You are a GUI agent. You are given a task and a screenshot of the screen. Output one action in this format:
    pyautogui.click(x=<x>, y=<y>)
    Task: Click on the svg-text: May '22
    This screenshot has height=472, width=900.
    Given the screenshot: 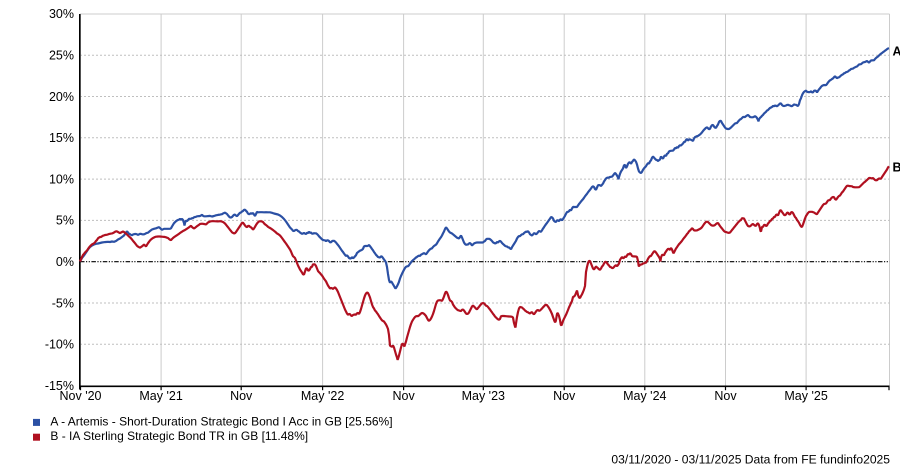 What is the action you would take?
    pyautogui.click(x=322, y=396)
    